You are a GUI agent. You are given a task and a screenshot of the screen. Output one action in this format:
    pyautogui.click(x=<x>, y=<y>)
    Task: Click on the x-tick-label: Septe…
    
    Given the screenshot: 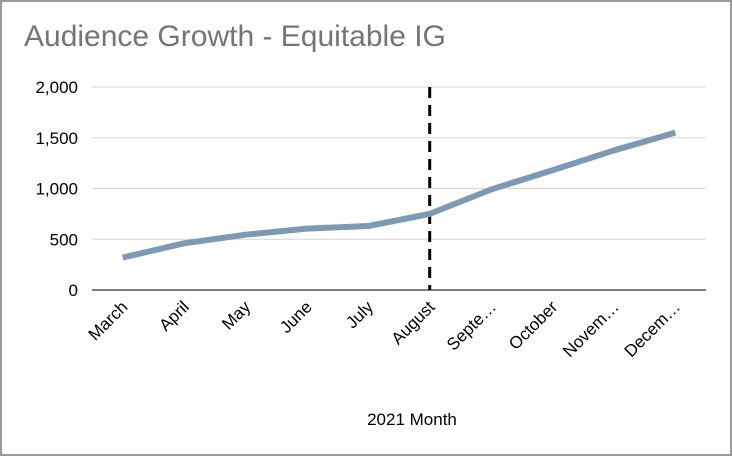 What is the action you would take?
    pyautogui.click(x=471, y=325)
    